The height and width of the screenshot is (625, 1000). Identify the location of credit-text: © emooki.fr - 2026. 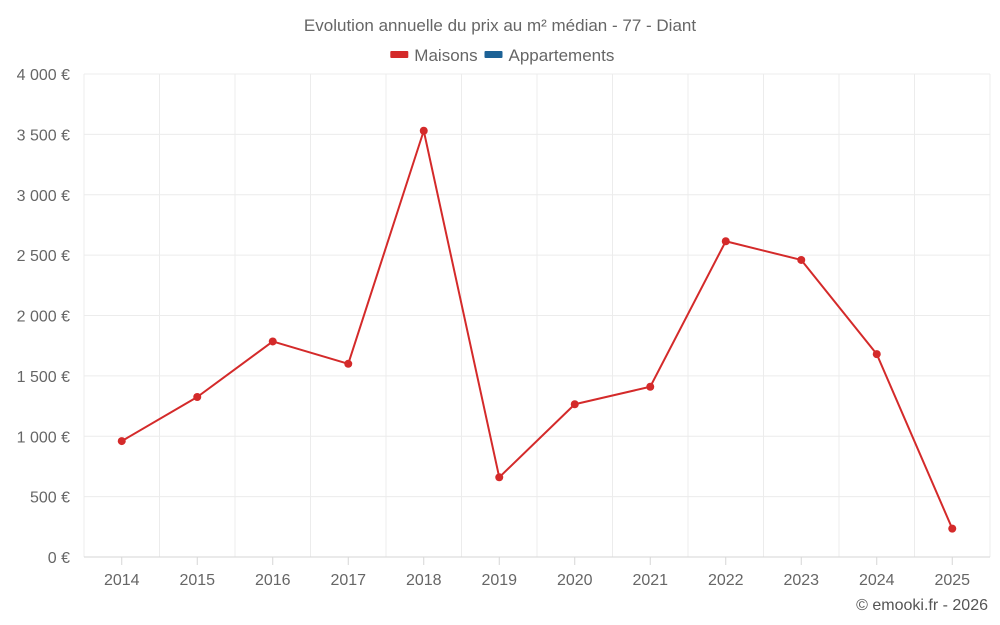
(922, 605).